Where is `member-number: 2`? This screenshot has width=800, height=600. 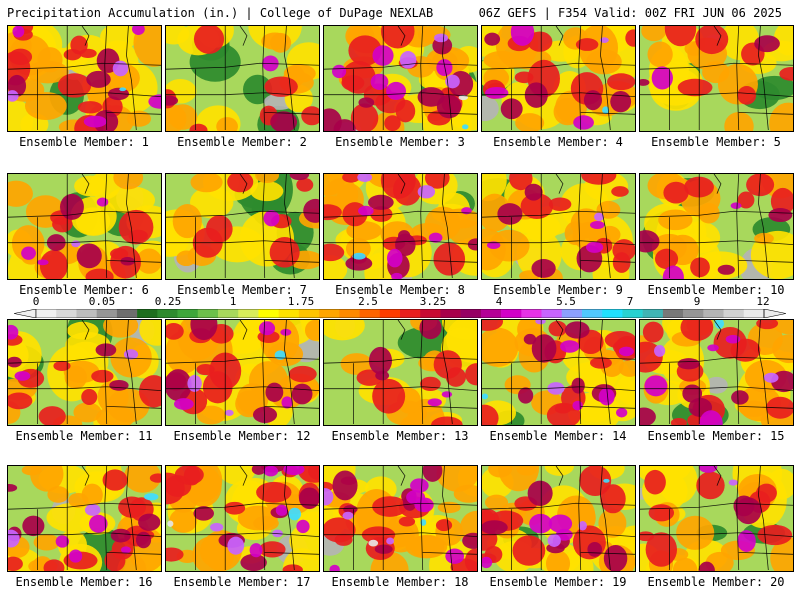 member-number: 2 is located at coordinates (303, 142).